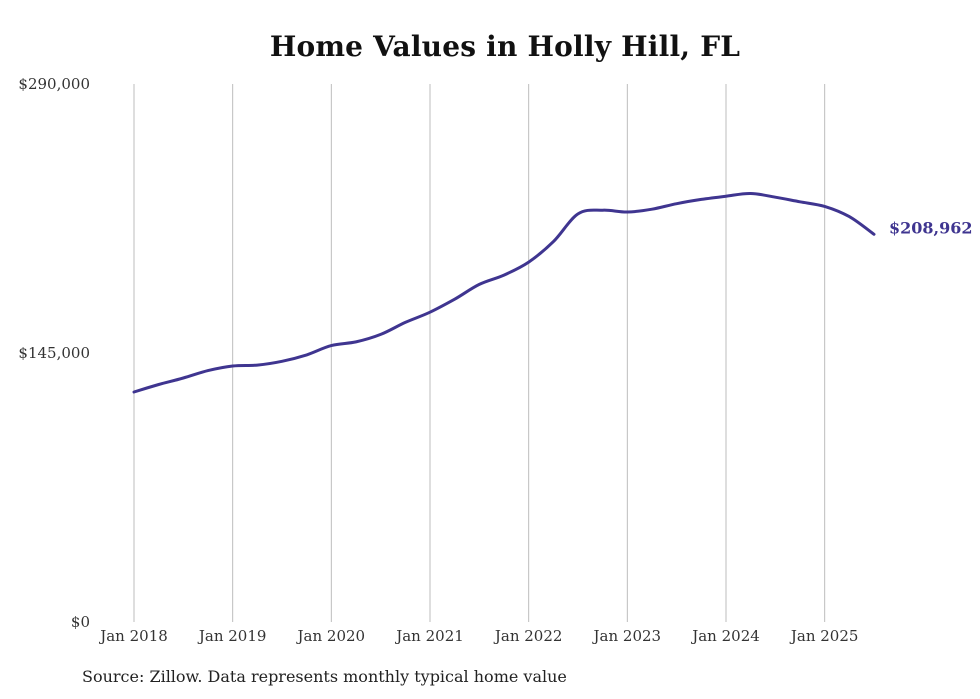  What do you see at coordinates (627, 636) in the screenshot?
I see `x-tick-label: Jan 2023` at bounding box center [627, 636].